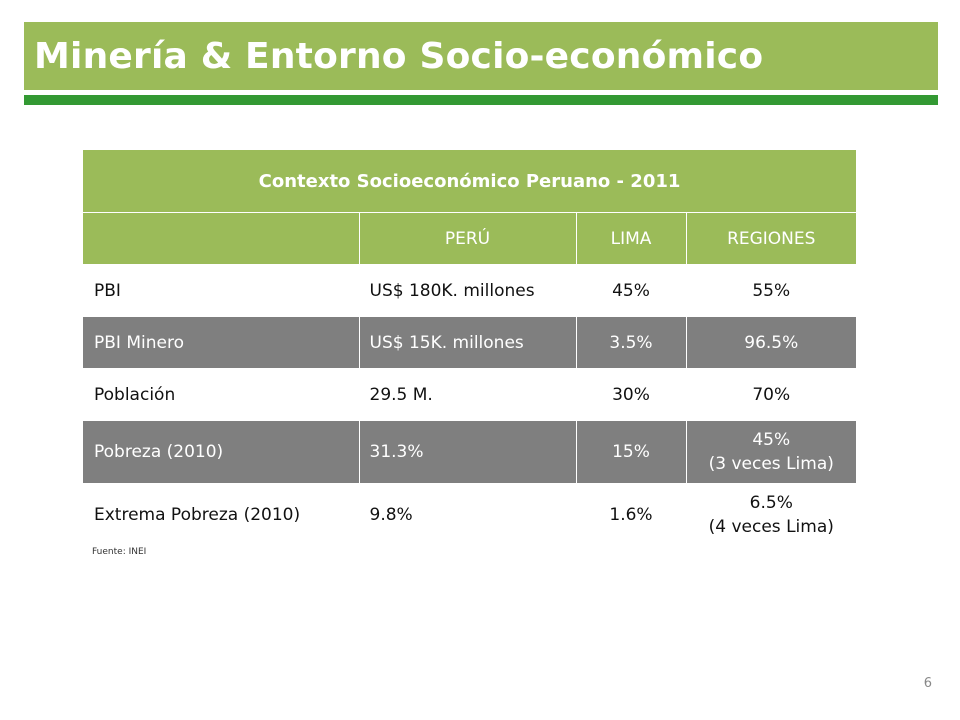 Image resolution: width=960 pixels, height=720 pixels. Describe the element at coordinates (771, 440) in the screenshot. I see `regiones-value: 45%` at that location.